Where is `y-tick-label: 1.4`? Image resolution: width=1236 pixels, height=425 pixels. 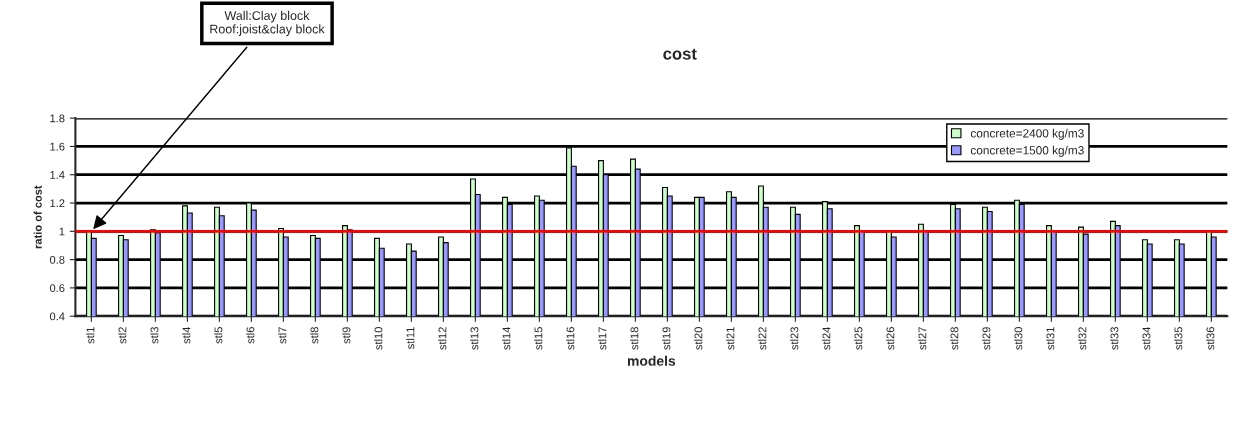 y-tick-label: 1.4 is located at coordinates (57, 175).